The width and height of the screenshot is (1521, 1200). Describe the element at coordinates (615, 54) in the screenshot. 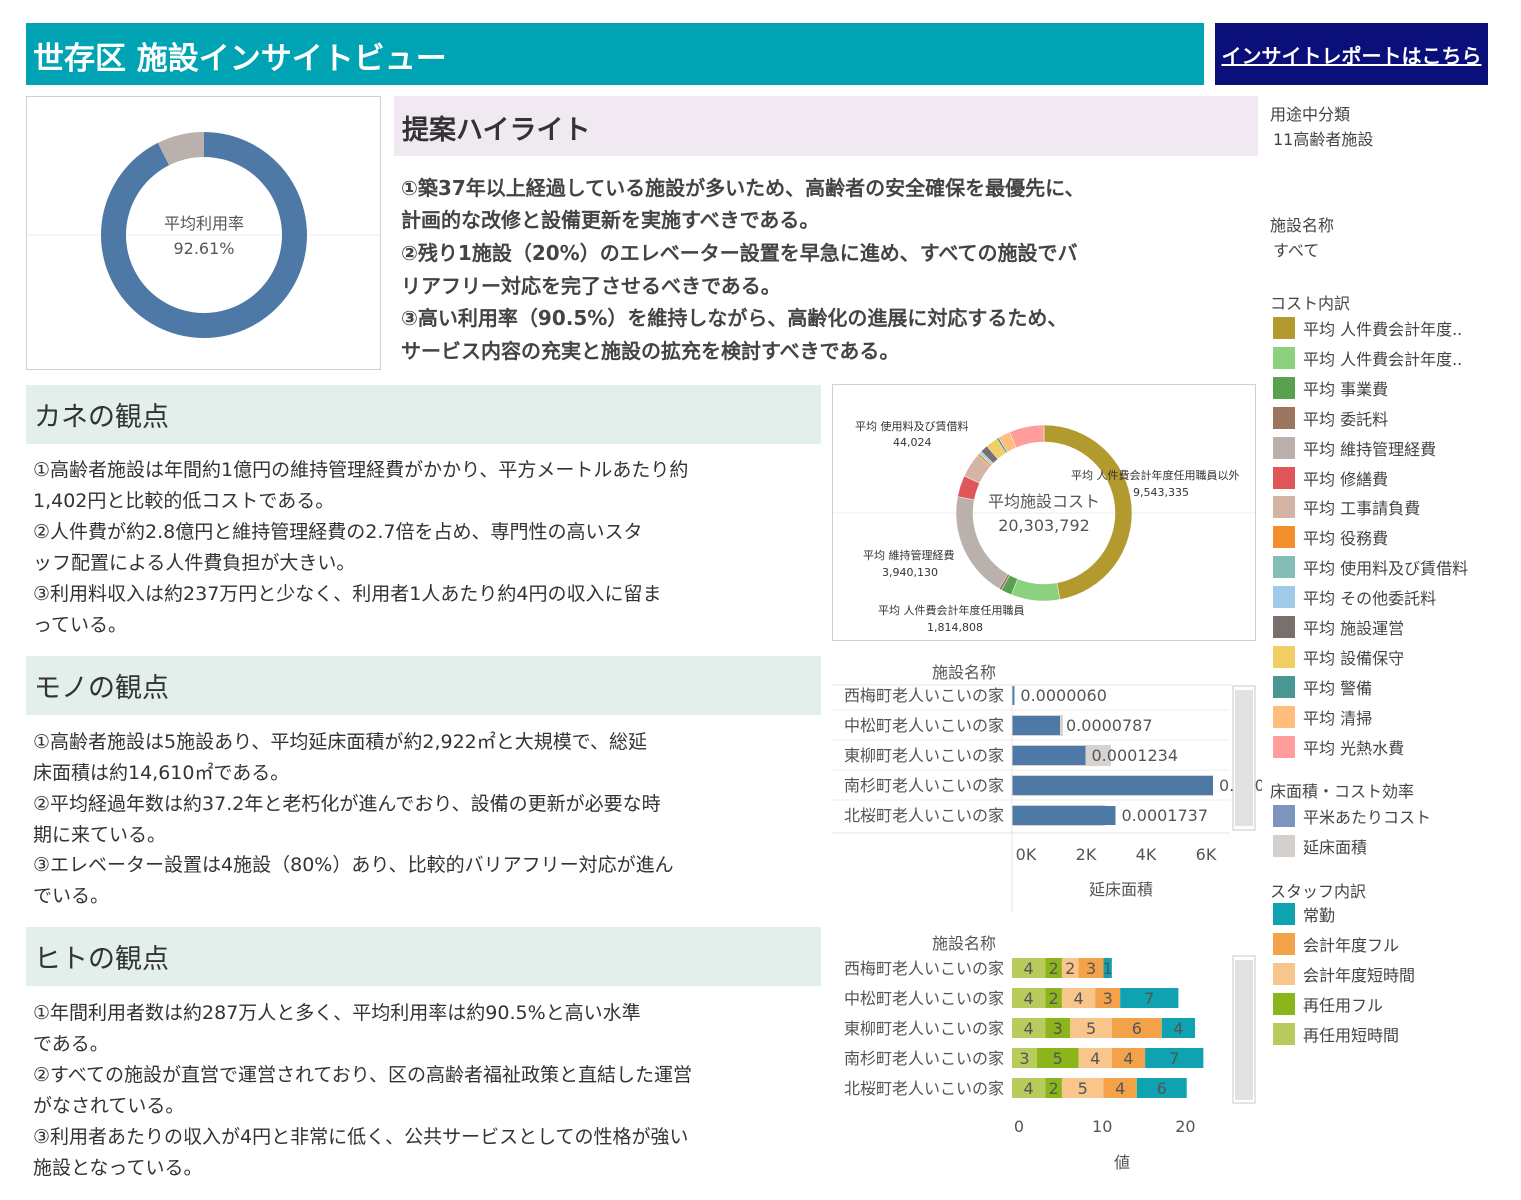

I see `title-bar` at that location.